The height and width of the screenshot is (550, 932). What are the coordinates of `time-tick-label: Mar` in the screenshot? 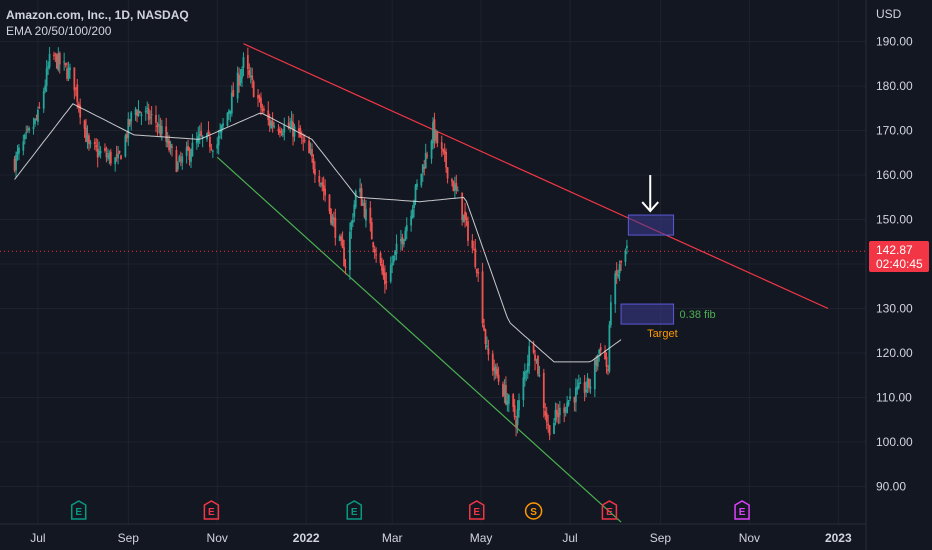 It's located at (392, 538).